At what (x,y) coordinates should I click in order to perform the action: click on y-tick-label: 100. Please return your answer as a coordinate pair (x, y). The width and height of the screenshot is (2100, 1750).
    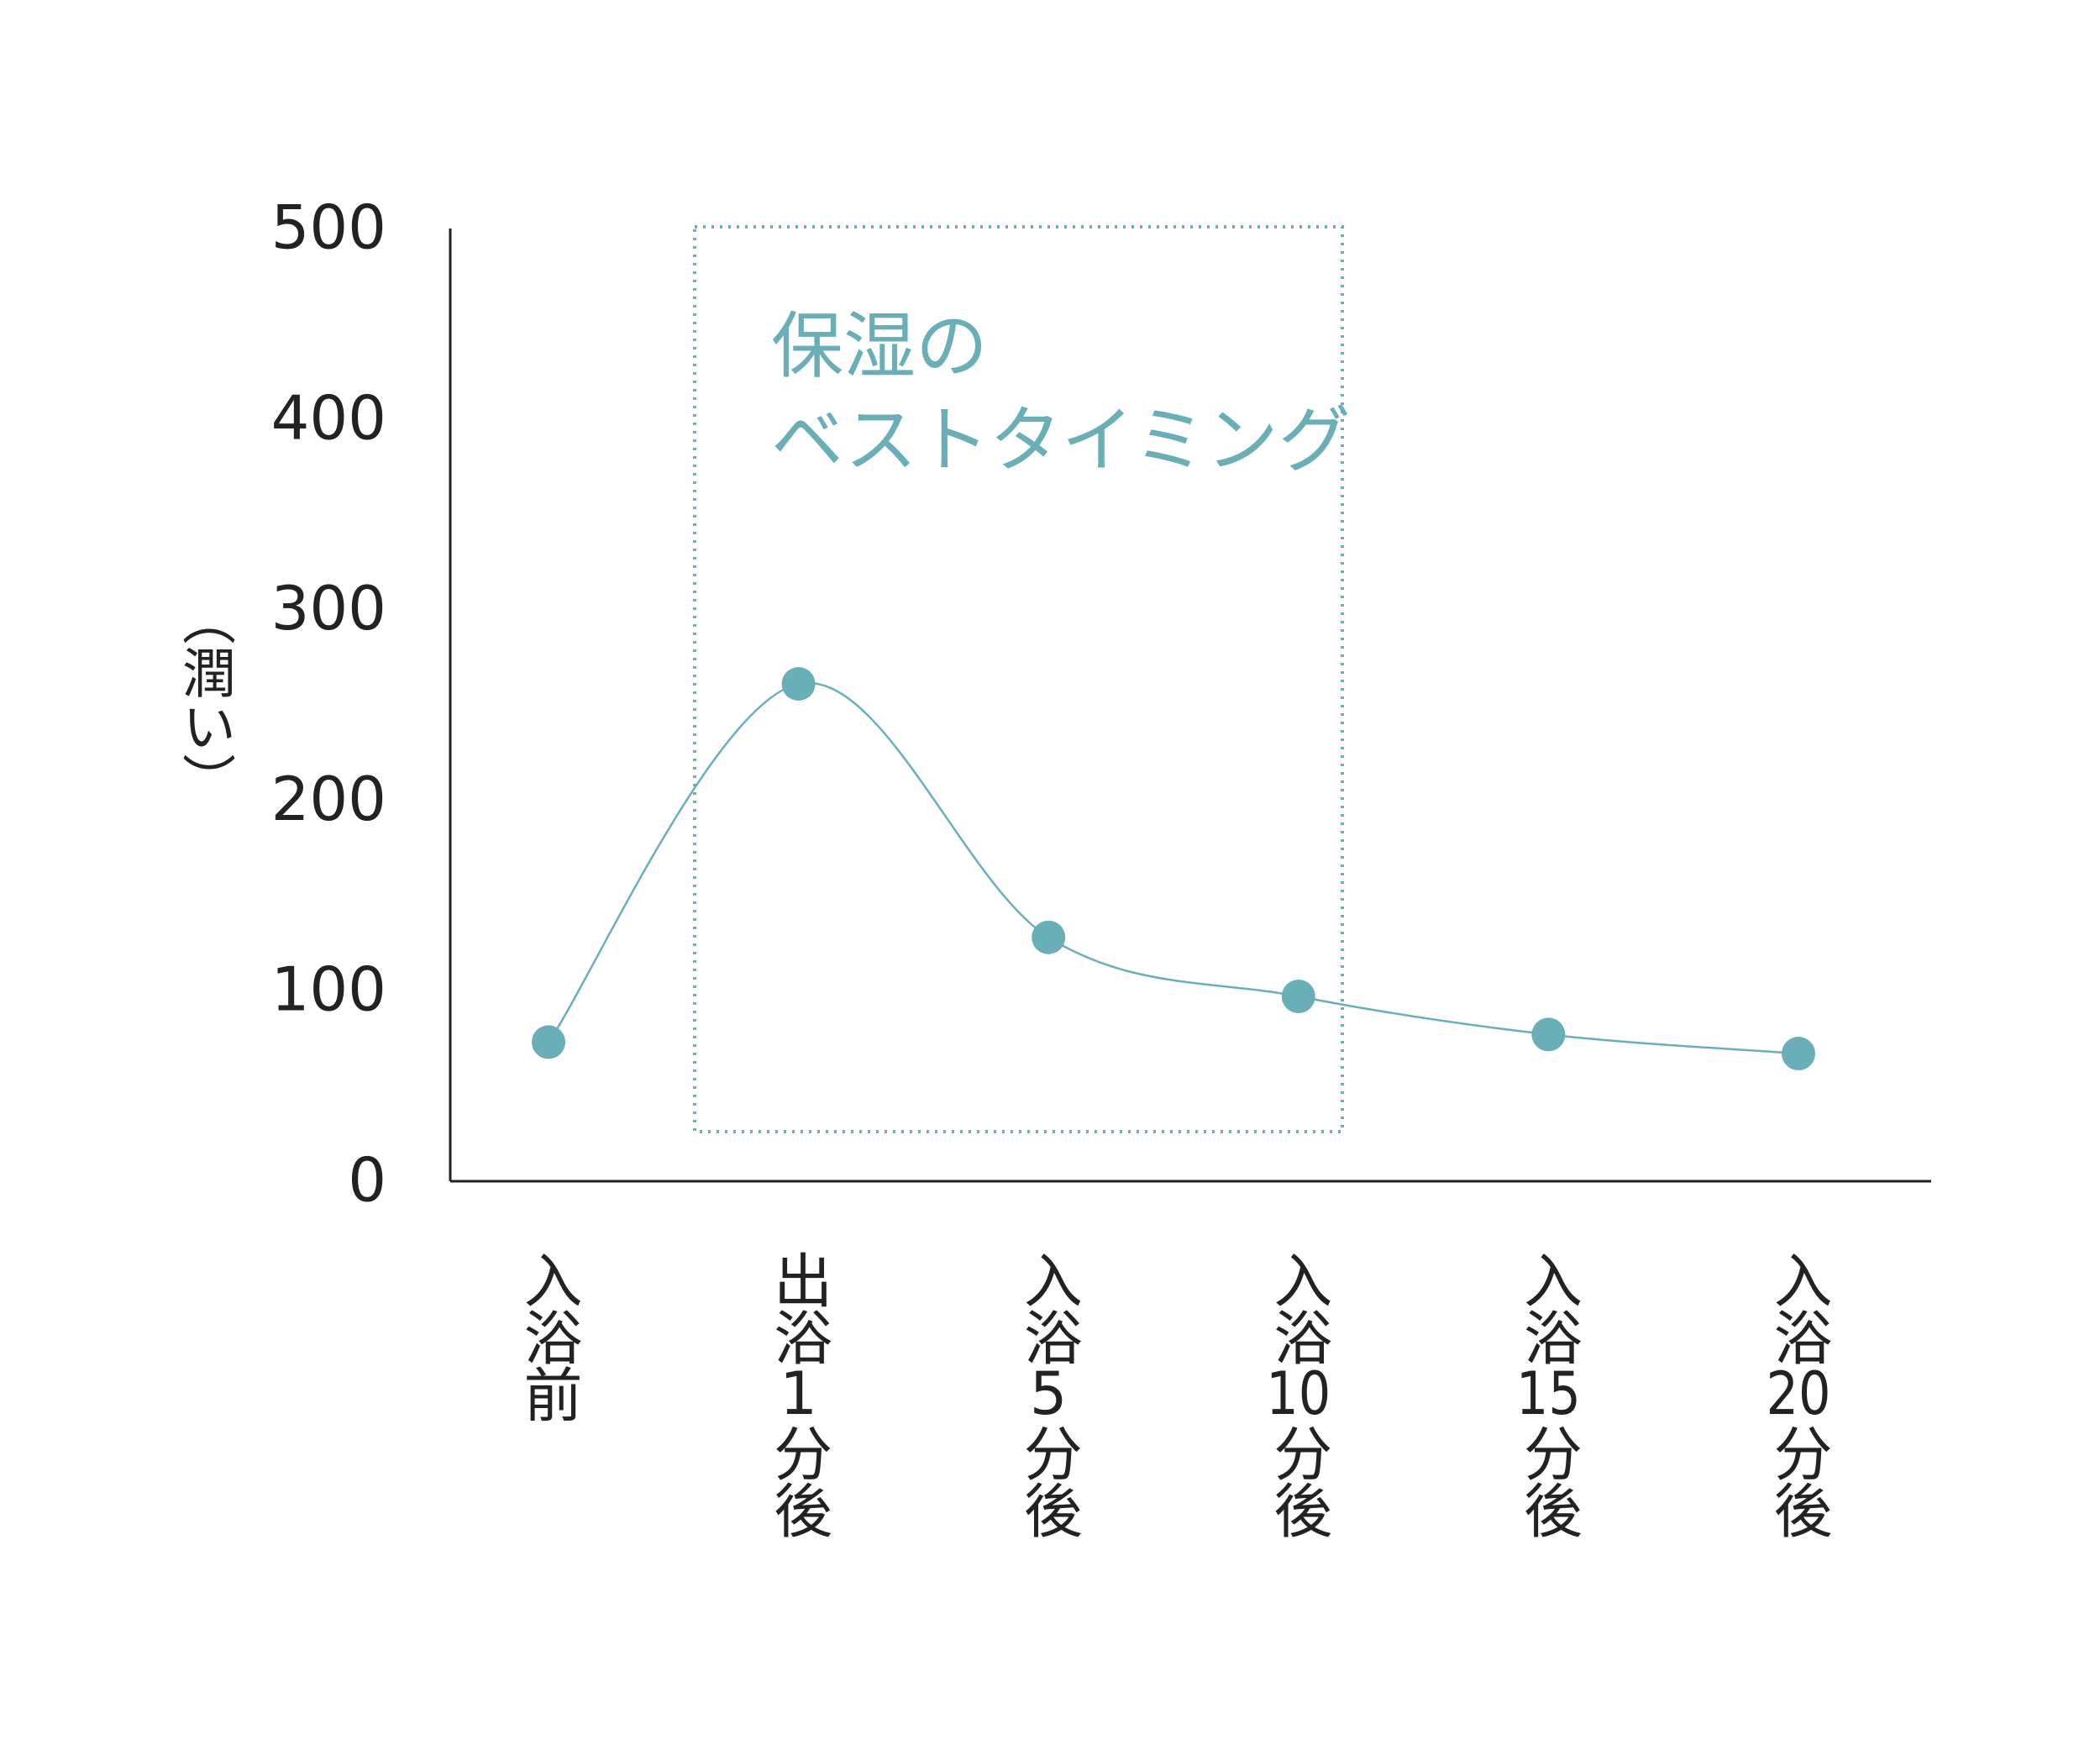
    Looking at the image, I should click on (328, 990).